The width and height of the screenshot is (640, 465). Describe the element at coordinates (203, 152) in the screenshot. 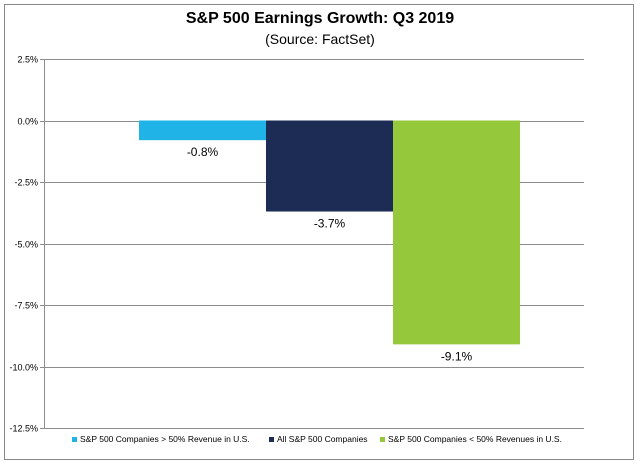

I see `data-label: -0.8%` at that location.